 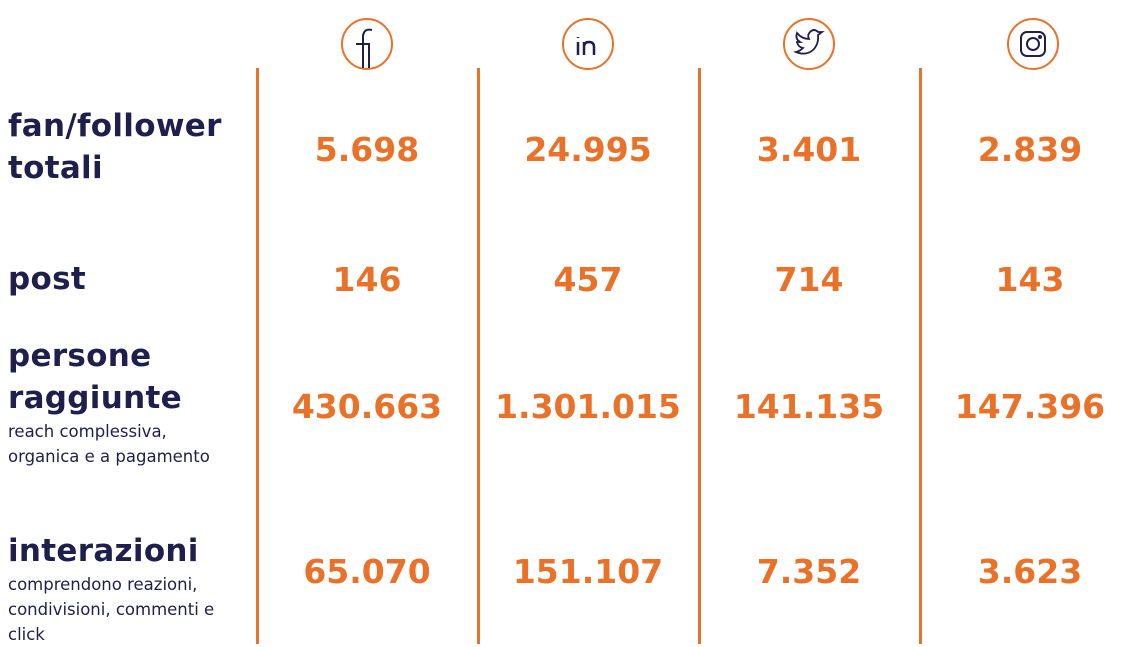 I want to click on cell-value: 714, so click(x=809, y=279).